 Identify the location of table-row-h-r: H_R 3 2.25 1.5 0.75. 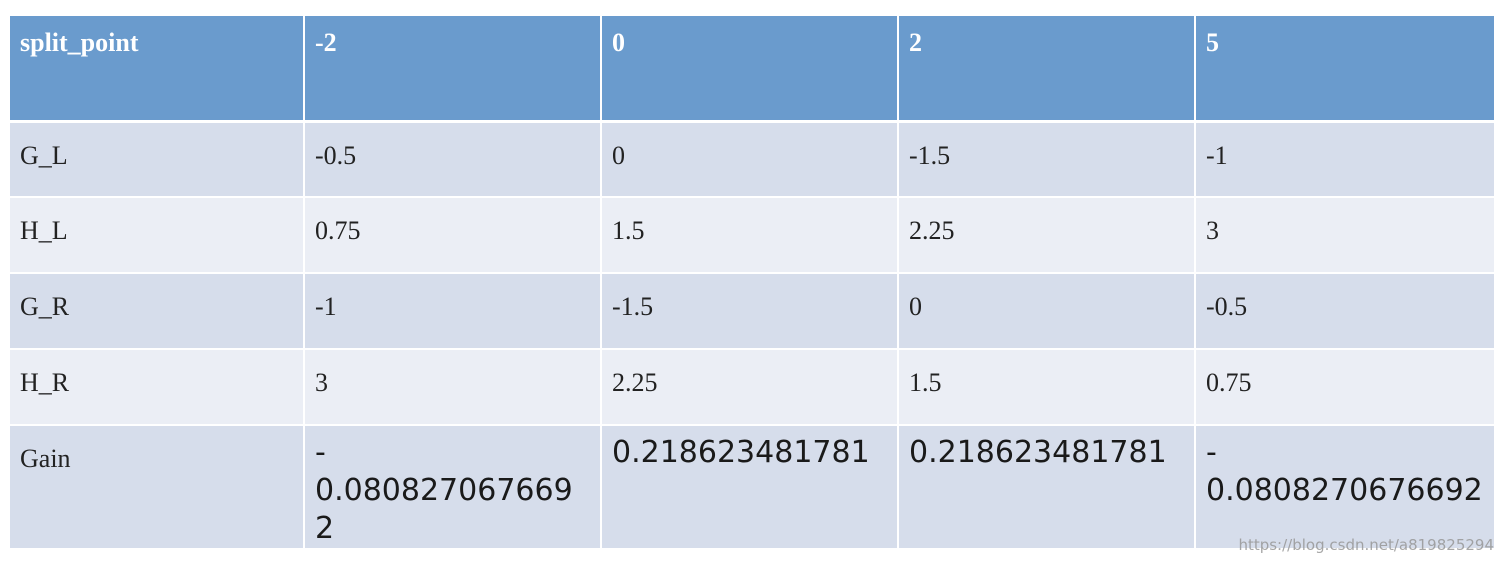
(752, 387).